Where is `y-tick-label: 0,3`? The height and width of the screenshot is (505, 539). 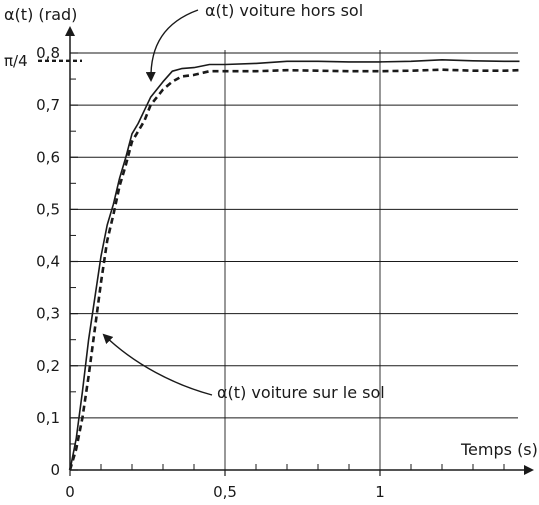 y-tick-label: 0,3 is located at coordinates (48, 314).